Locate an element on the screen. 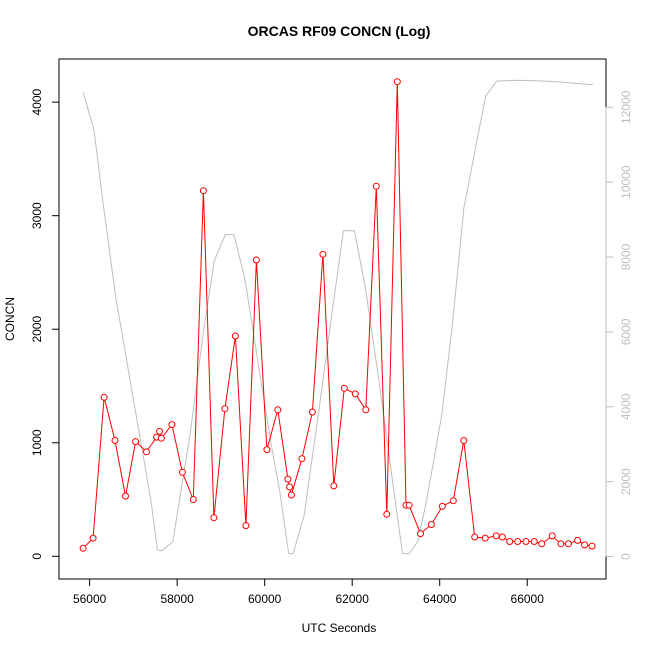 The height and width of the screenshot is (650, 650). x-tick-label: 62000 is located at coordinates (353, 599).